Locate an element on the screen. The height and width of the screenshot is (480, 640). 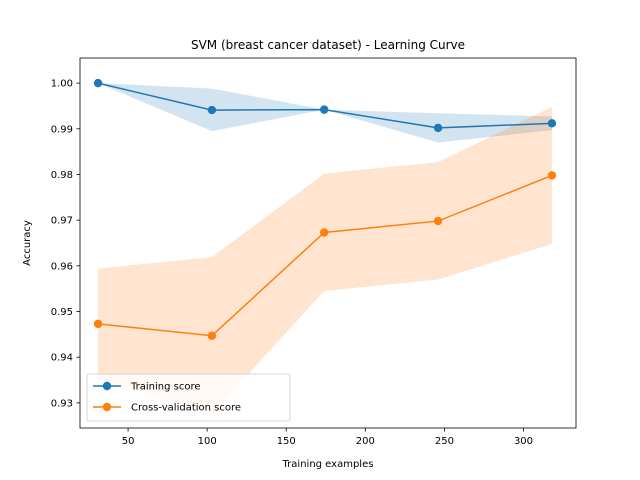
legend-box is located at coordinates (188, 397).